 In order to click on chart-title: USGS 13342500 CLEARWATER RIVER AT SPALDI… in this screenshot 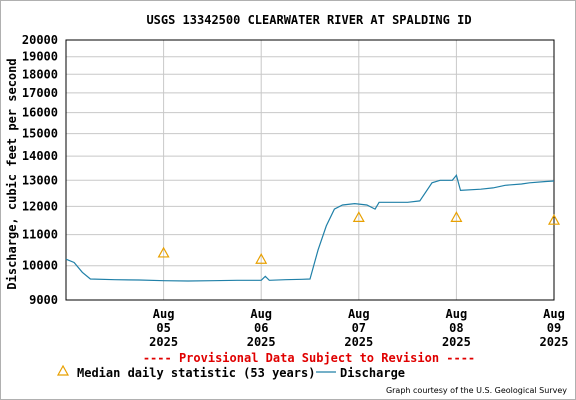, I will do `click(308, 20)`.